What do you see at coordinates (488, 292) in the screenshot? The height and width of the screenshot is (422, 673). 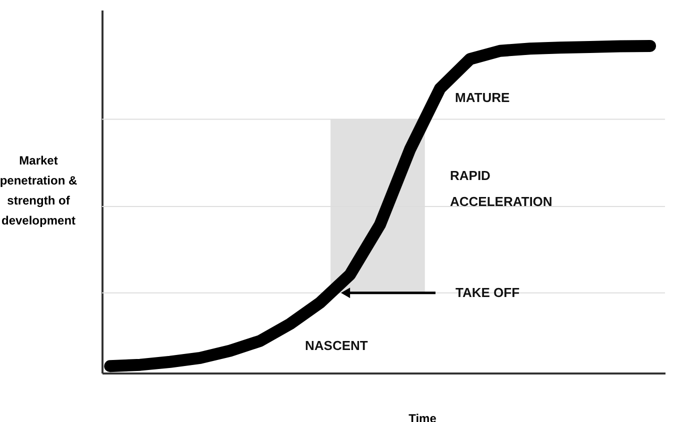 I see `annotation: TAKE OFF` at bounding box center [488, 292].